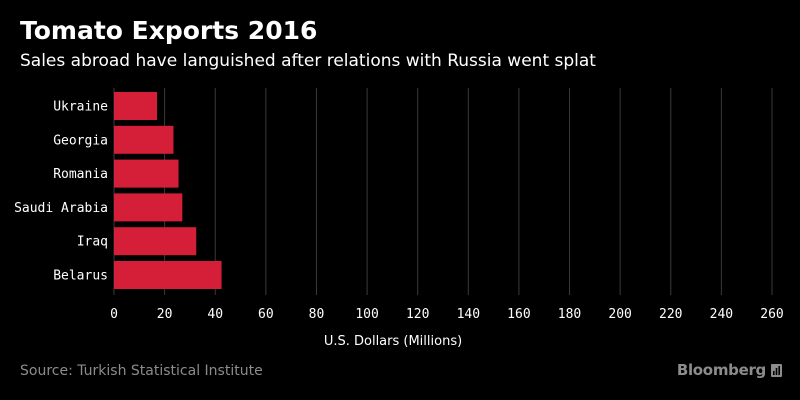 This screenshot has width=800, height=400. What do you see at coordinates (80, 174) in the screenshot?
I see `category-label: Romania` at bounding box center [80, 174].